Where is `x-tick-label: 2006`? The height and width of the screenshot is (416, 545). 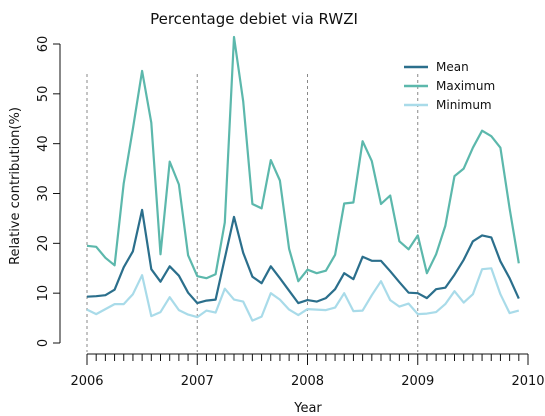 x-tick-label: 2006 is located at coordinates (86, 381).